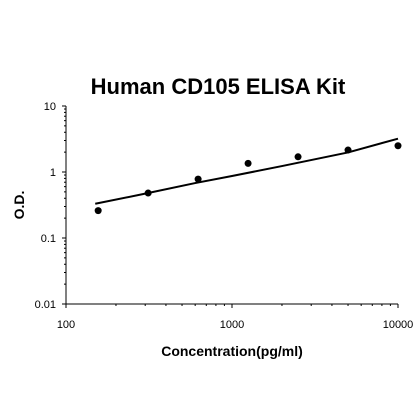 This screenshot has width=420, height=420. What do you see at coordinates (66, 325) in the screenshot?
I see `x-tick-label: 100` at bounding box center [66, 325].